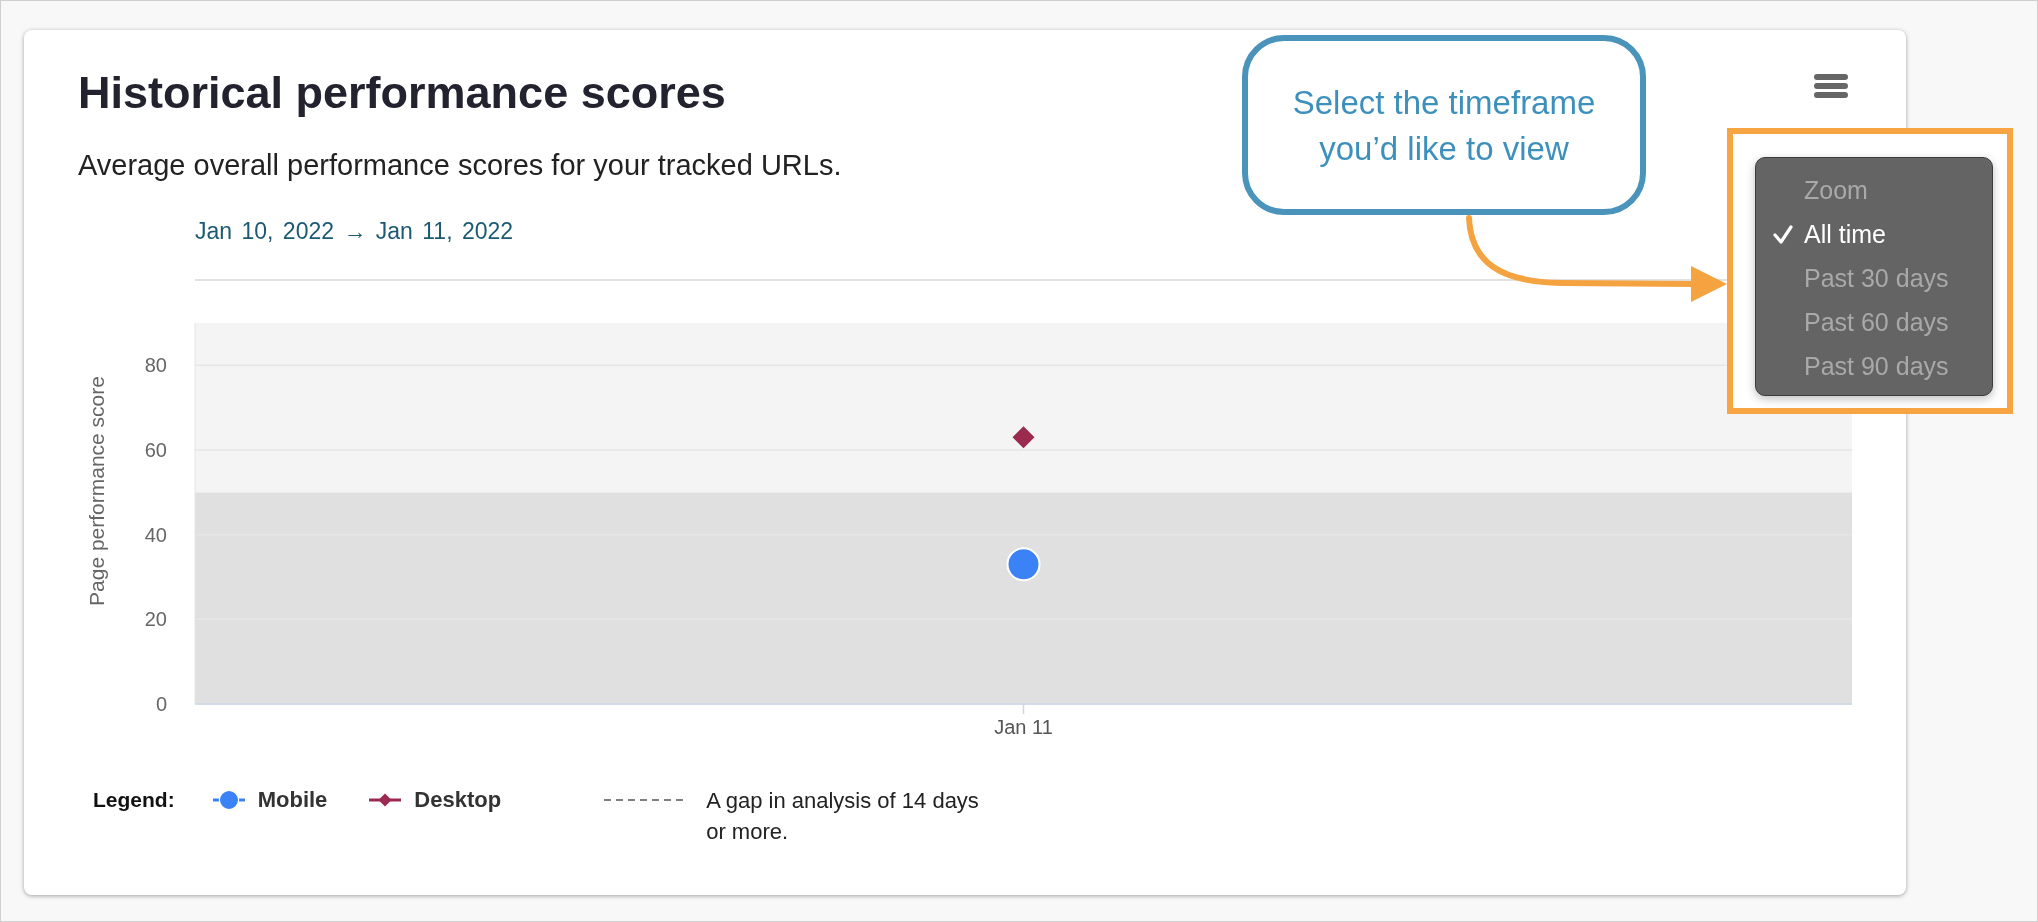 The height and width of the screenshot is (922, 2038). I want to click on text: Select the timeframe you’d like to view, so click(1444, 126).